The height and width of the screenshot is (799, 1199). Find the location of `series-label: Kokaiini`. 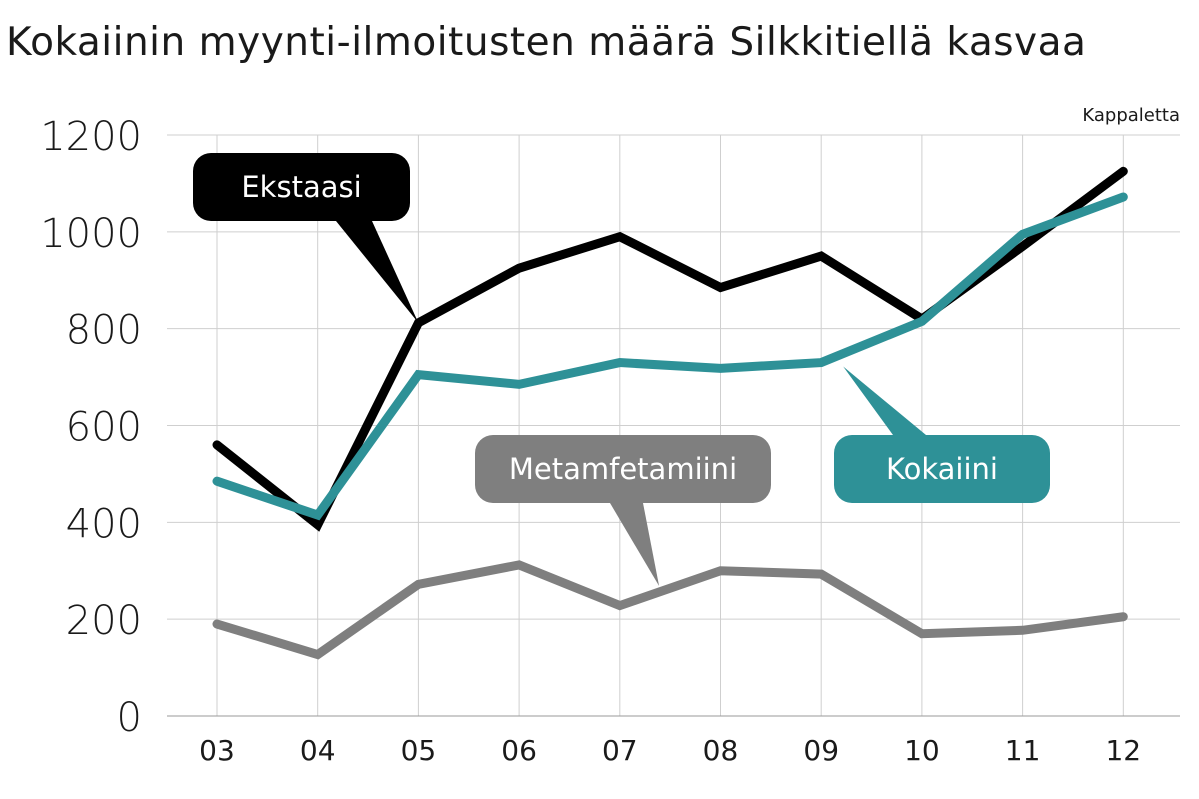

series-label: Kokaiini is located at coordinates (942, 469).